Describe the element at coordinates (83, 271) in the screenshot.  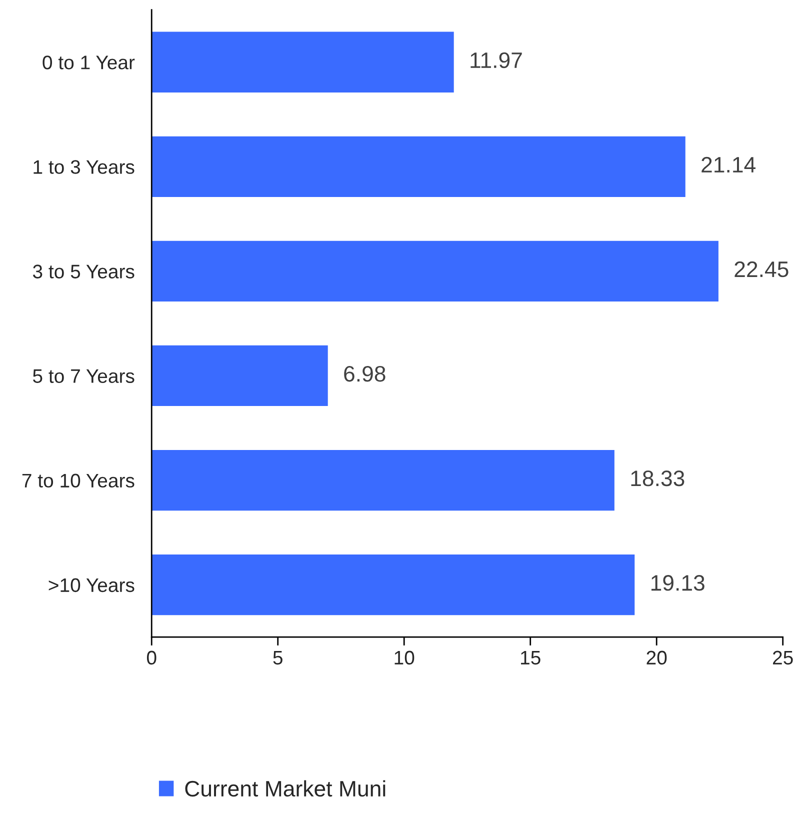
I see `y-tick-label: 3 to 5 Years` at that location.